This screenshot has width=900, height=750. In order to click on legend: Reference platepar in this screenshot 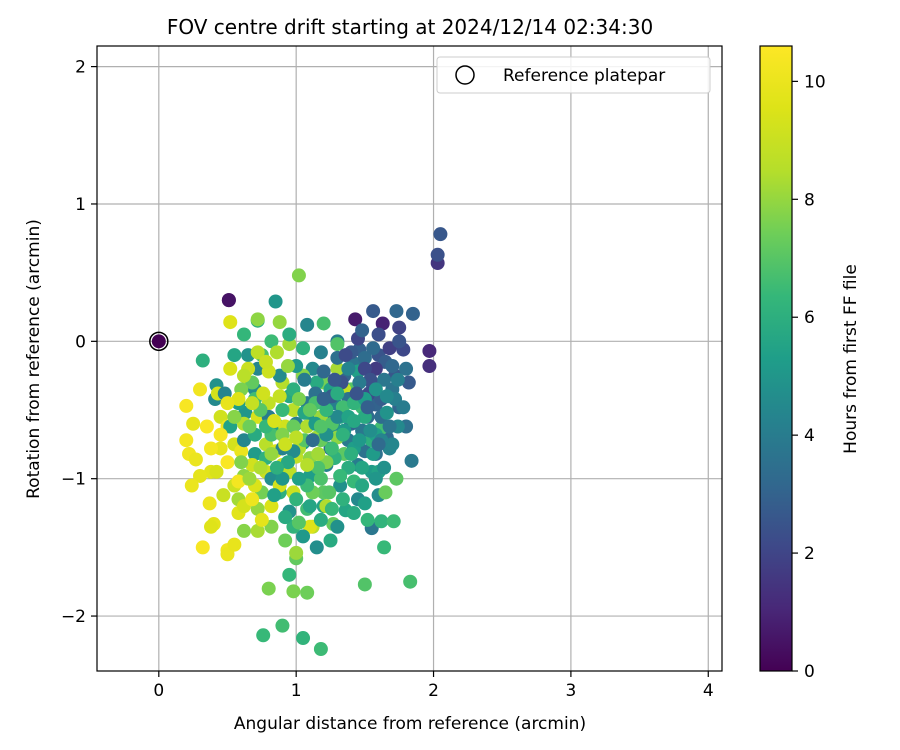, I will do `click(573, 75)`.